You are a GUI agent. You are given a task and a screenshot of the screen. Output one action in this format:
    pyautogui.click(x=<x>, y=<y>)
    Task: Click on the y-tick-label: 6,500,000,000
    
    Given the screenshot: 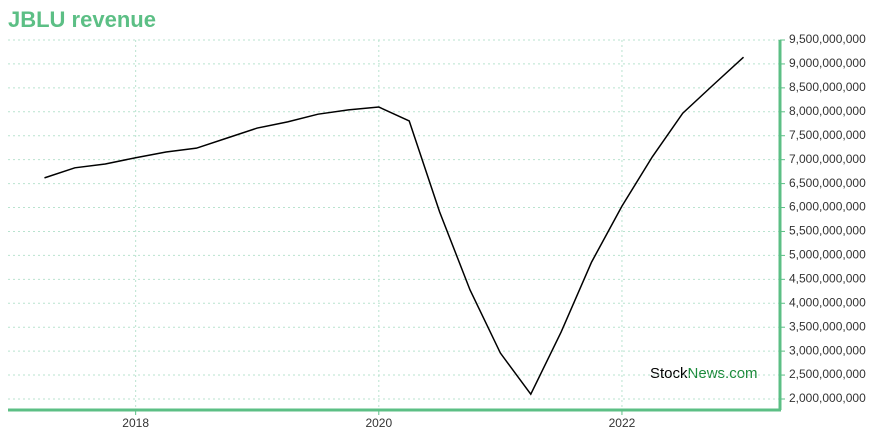 What is the action you would take?
    pyautogui.click(x=827, y=183)
    